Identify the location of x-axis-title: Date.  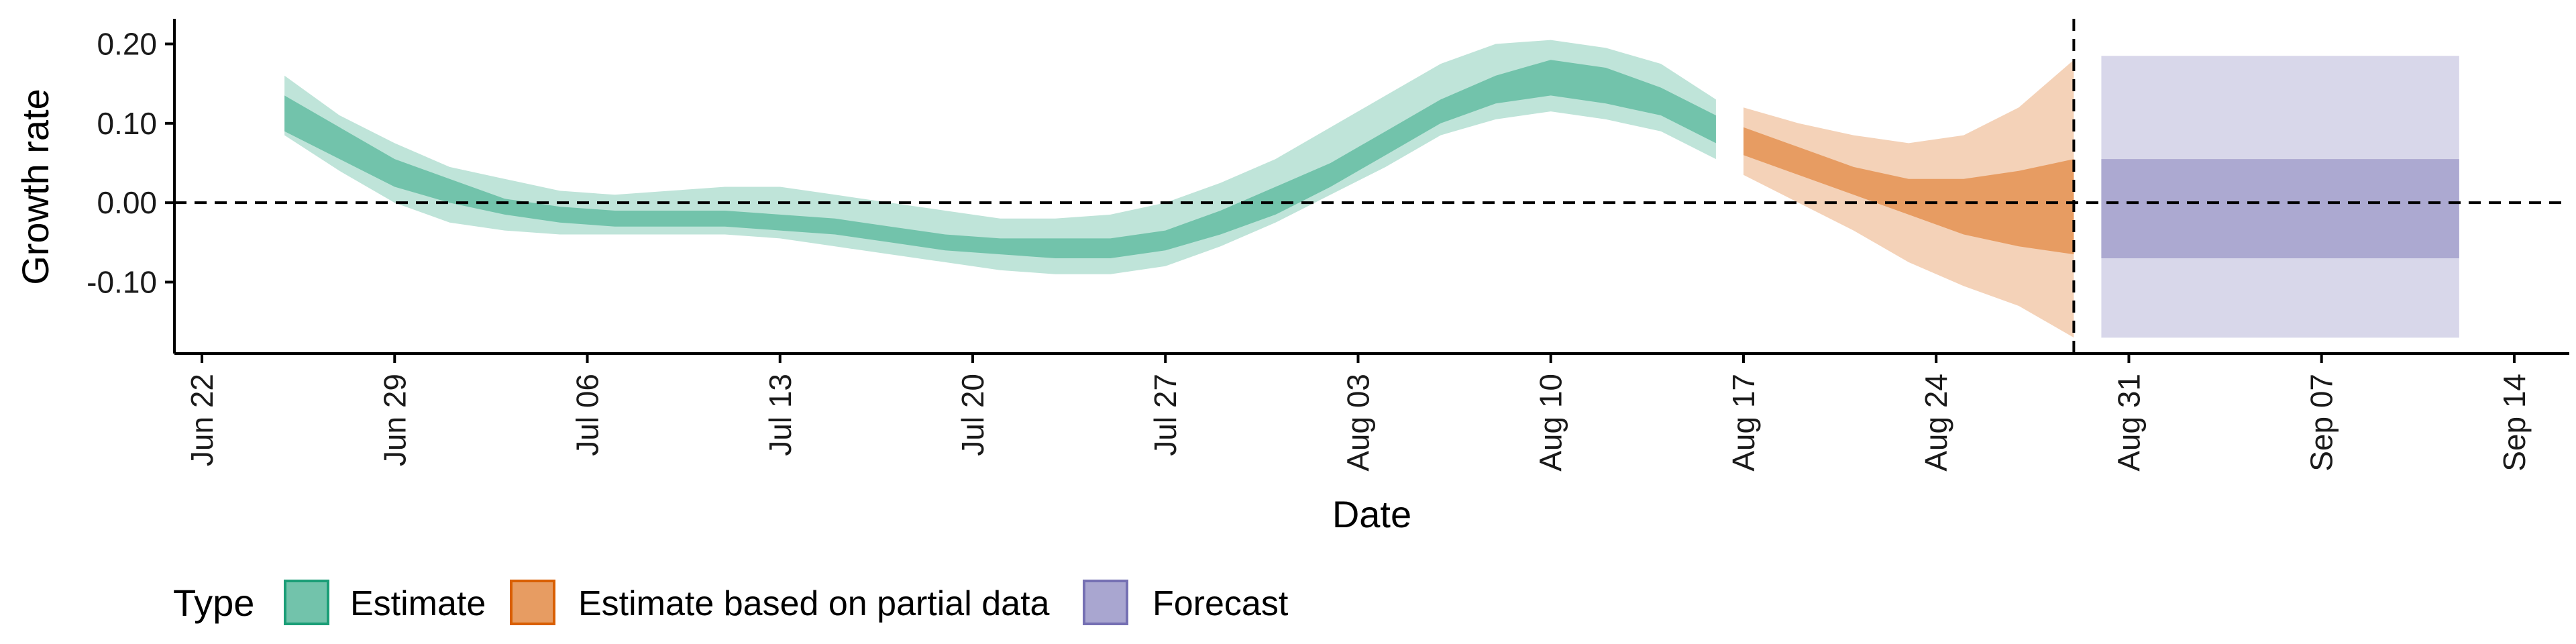
(1371, 514).